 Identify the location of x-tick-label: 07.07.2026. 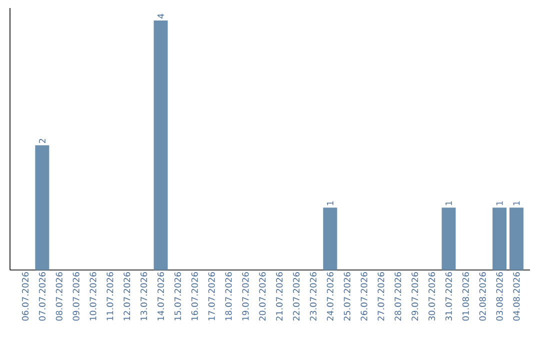
(42, 296).